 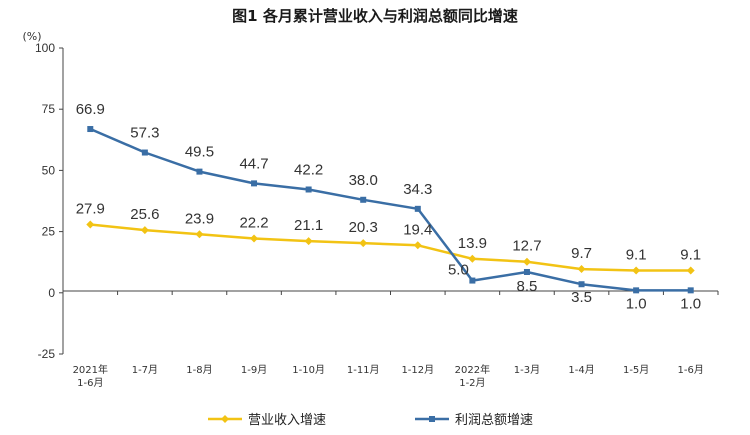 What do you see at coordinates (472, 383) in the screenshot?
I see `x-tick-label: 1-2月` at bounding box center [472, 383].